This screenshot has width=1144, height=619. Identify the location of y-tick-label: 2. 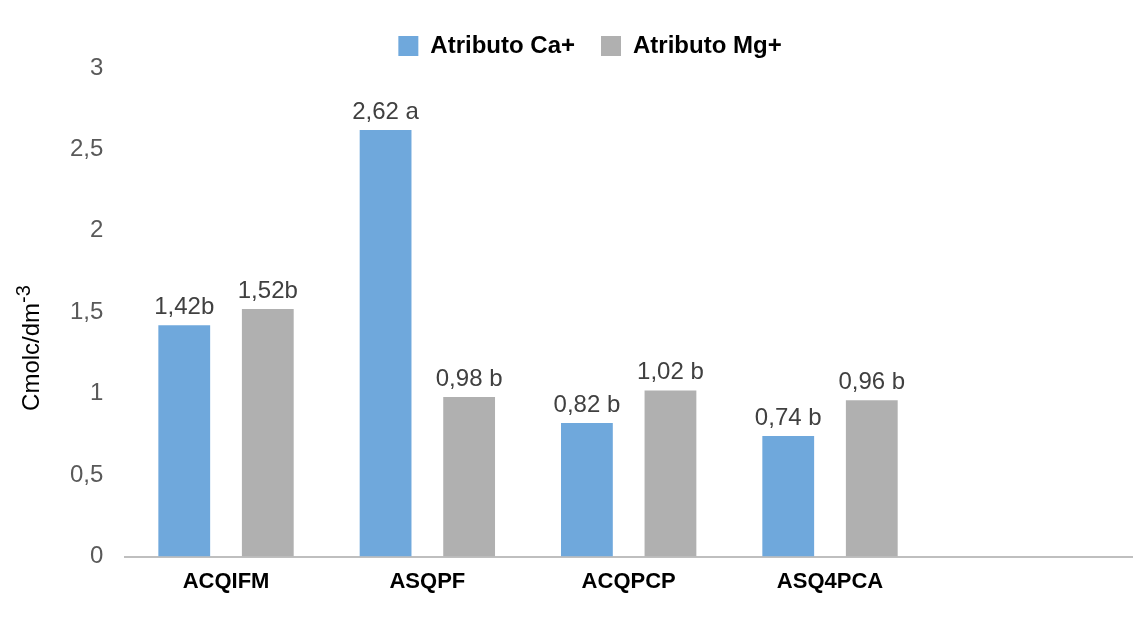
(97, 229).